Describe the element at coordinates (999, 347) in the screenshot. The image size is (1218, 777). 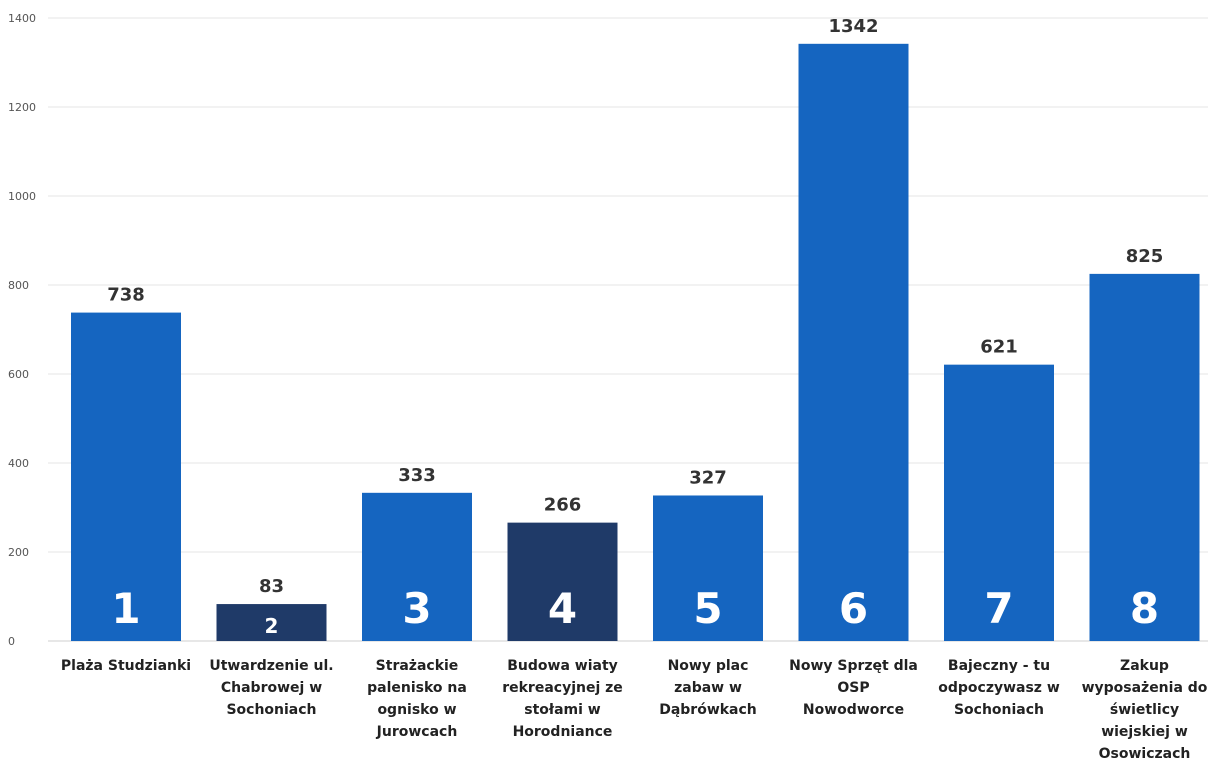
I see `data-label: 621` at that location.